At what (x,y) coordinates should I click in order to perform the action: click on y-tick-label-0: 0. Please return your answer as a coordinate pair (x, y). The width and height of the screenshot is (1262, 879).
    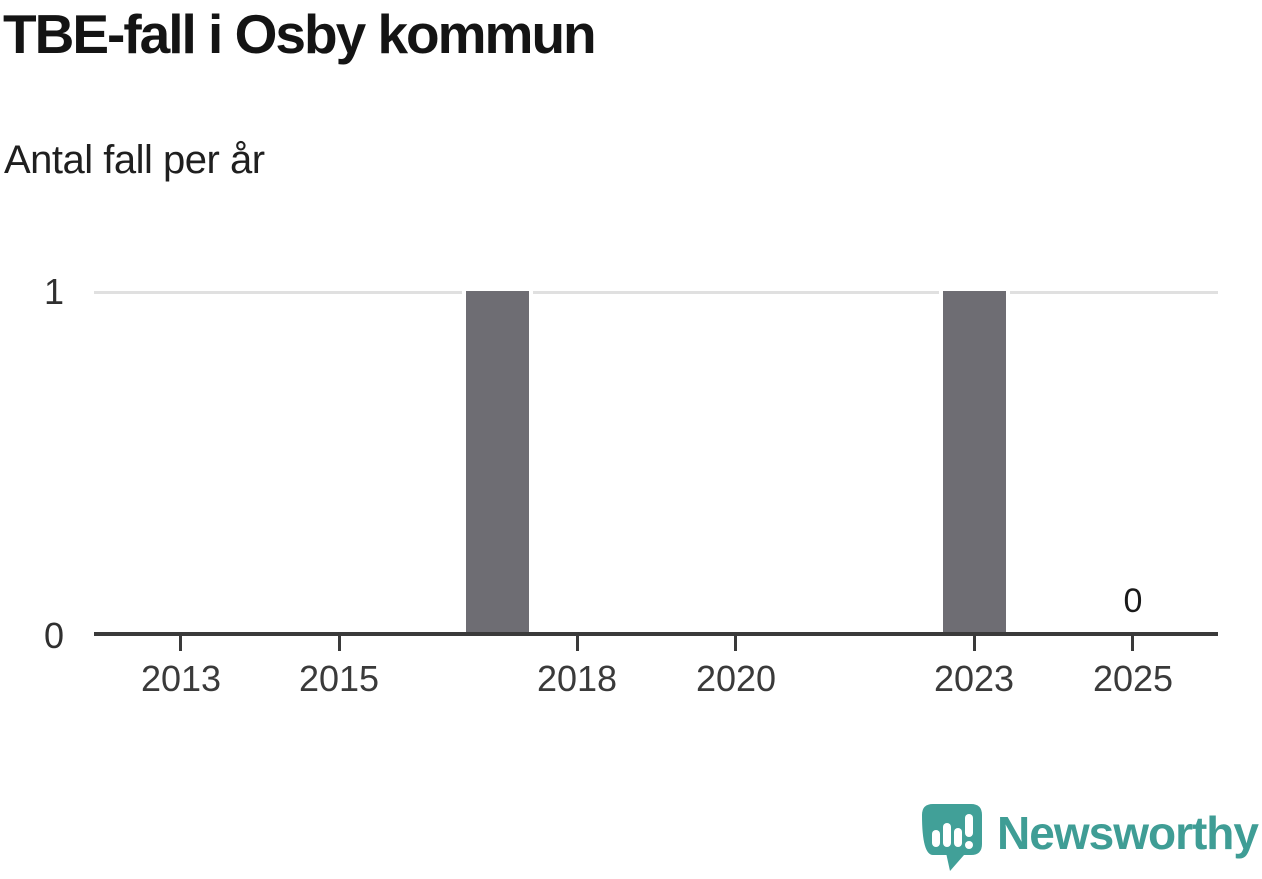
    Looking at the image, I should click on (53, 635).